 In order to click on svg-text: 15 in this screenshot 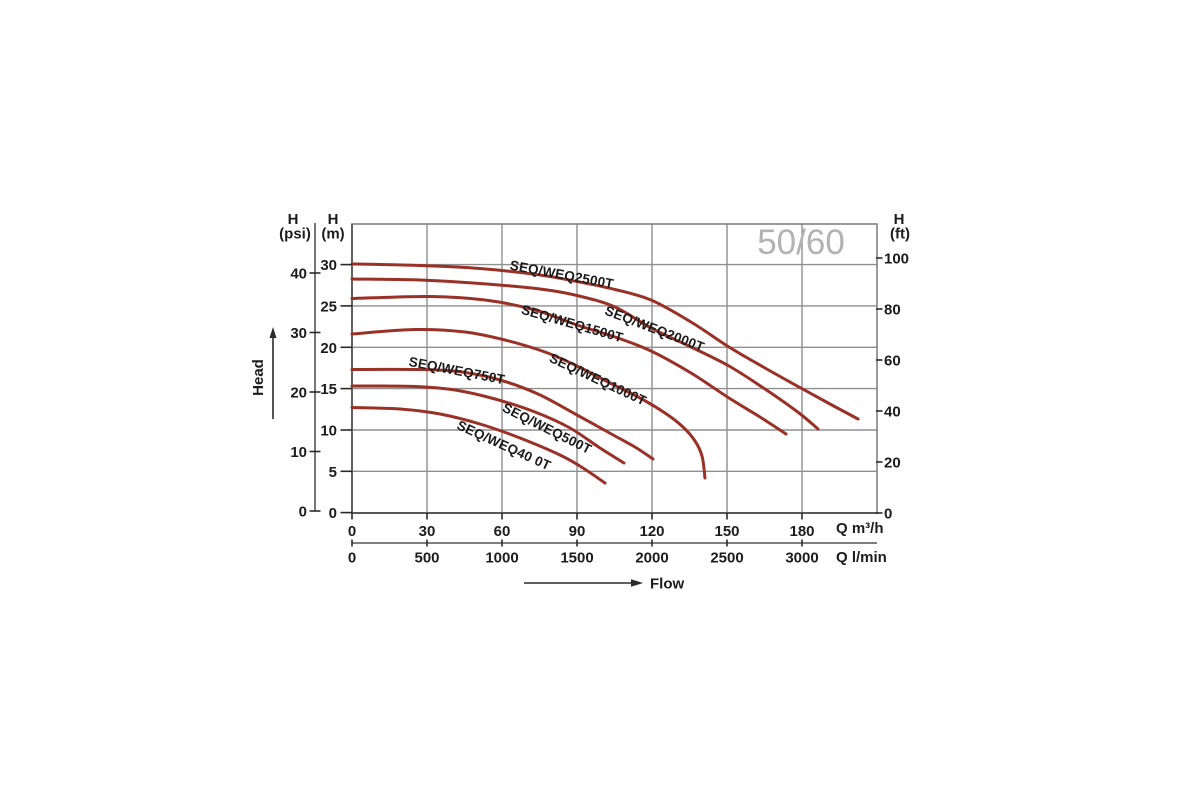, I will do `click(328, 389)`.